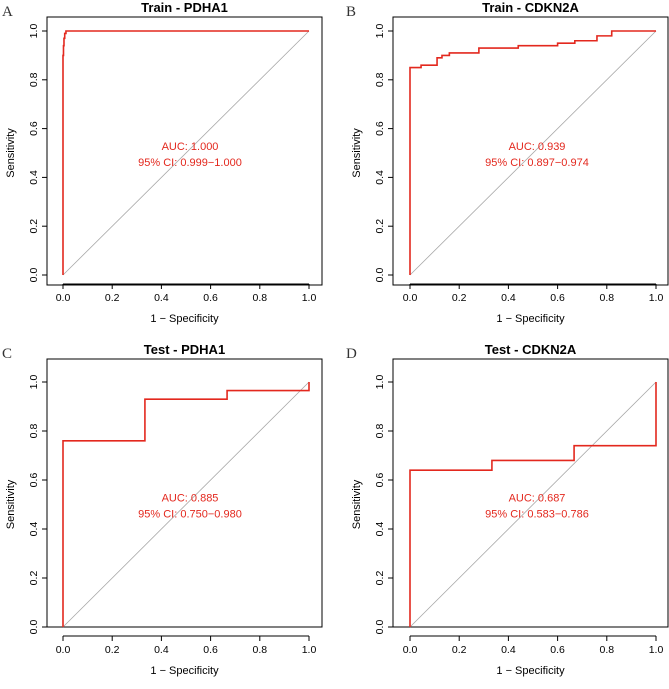 The height and width of the screenshot is (689, 669). I want to click on chart-title: Train - CDKN2A, so click(530, 7).